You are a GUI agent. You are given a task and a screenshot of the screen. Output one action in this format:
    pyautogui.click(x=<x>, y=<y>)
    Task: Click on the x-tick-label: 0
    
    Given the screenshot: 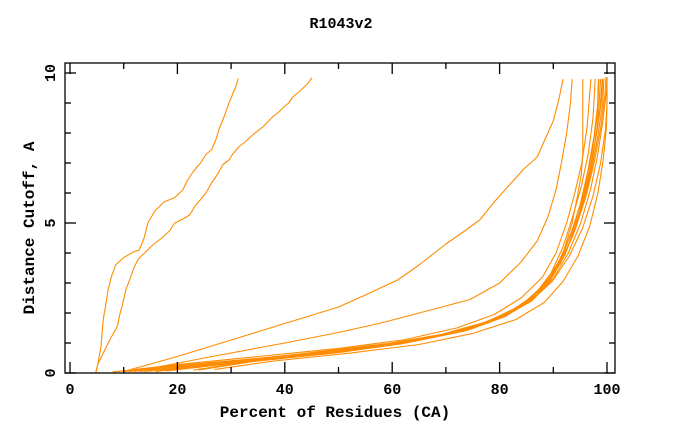 What is the action you would take?
    pyautogui.click(x=69, y=390)
    